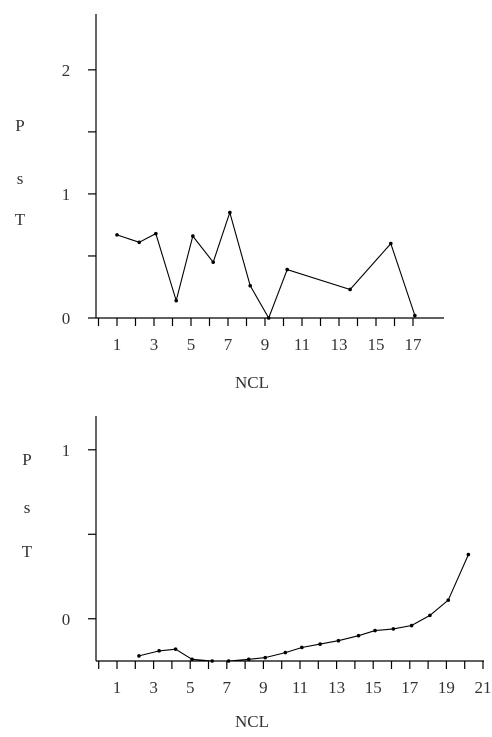 The height and width of the screenshot is (737, 492). What do you see at coordinates (66, 70) in the screenshot?
I see `y-tick-label: 2` at bounding box center [66, 70].